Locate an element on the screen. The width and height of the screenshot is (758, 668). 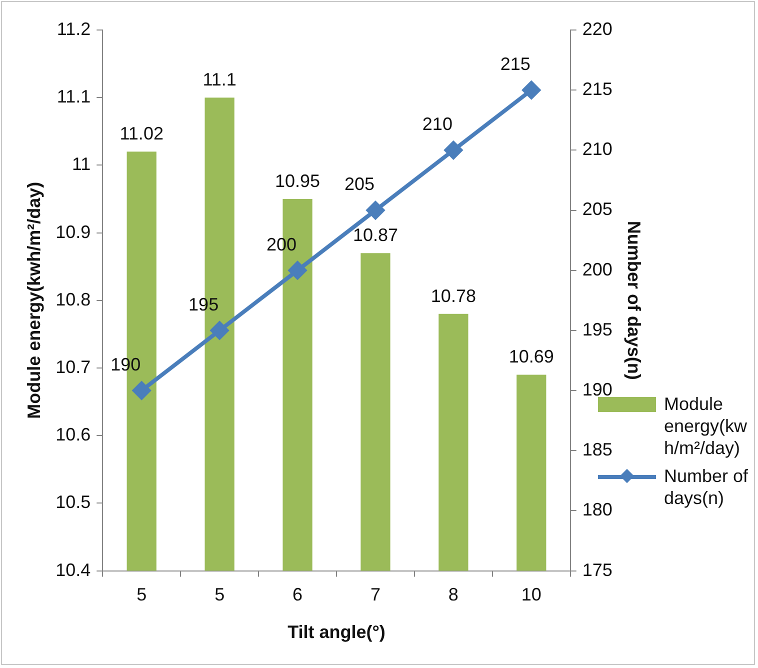
x-tick-label: 10 is located at coordinates (531, 594).